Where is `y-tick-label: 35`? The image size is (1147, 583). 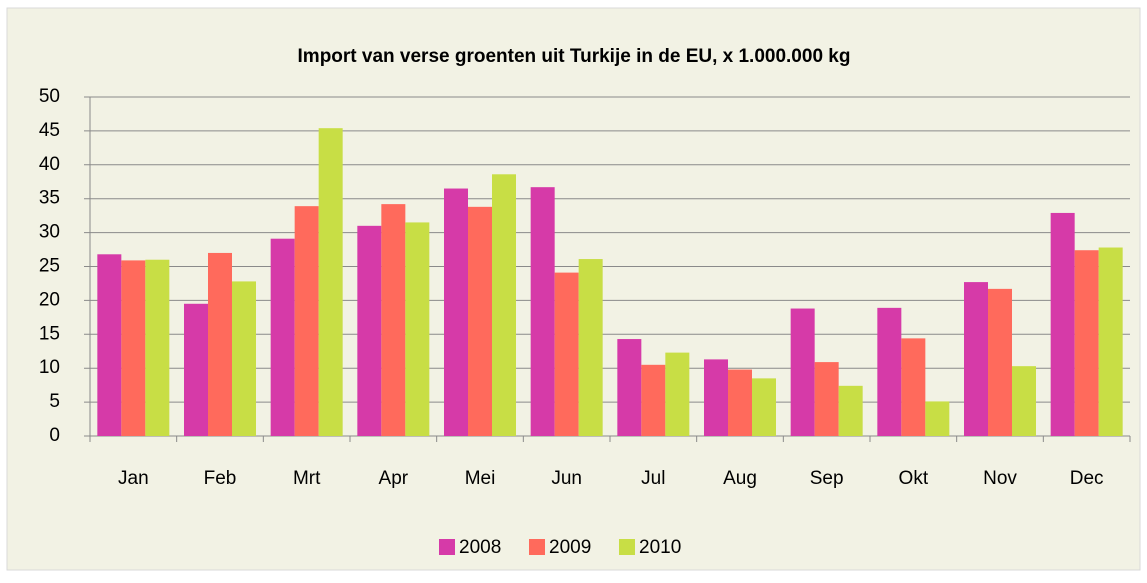 y-tick-label: 35 is located at coordinates (49, 198).